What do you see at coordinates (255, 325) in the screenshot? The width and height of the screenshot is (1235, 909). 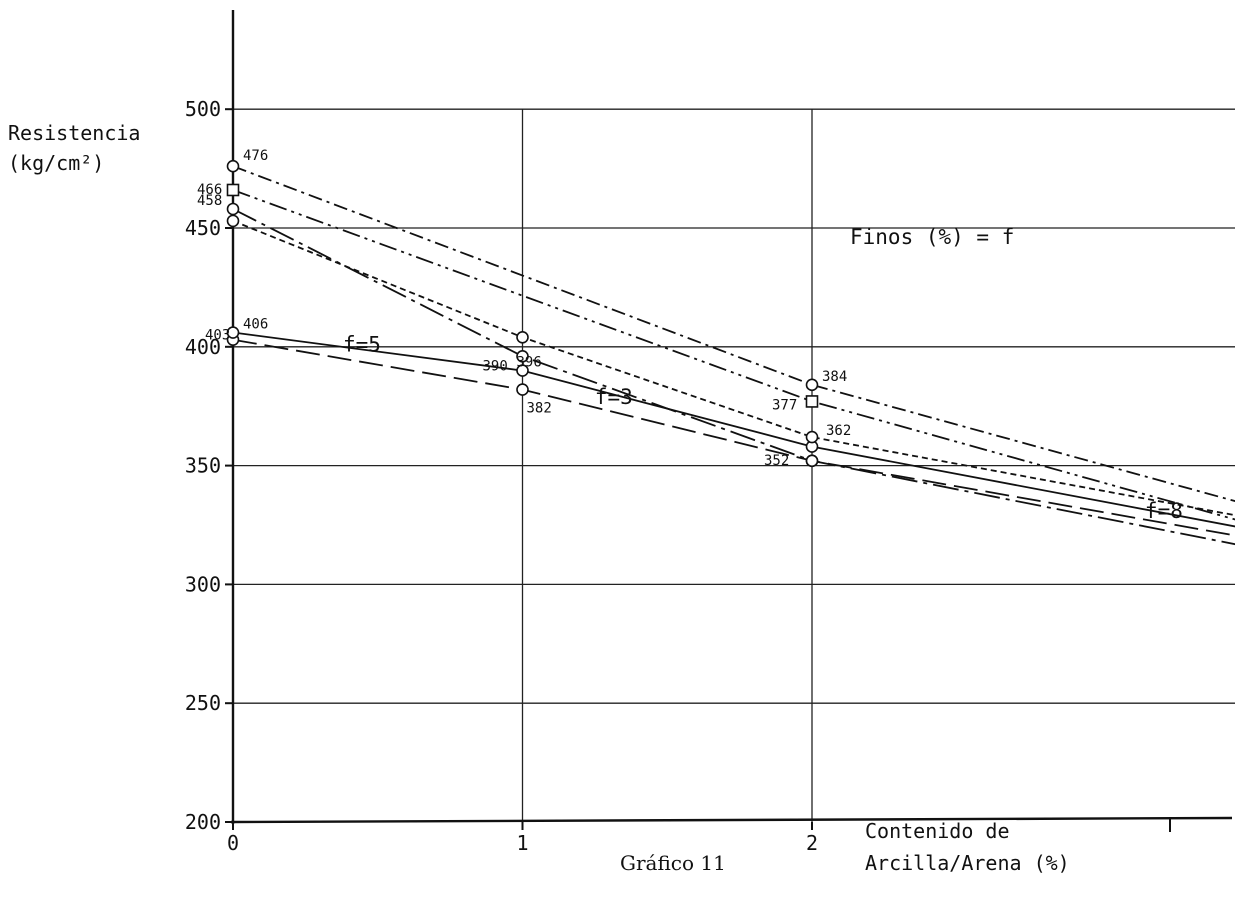 I see `data-label-s1-p0: 406` at bounding box center [255, 325].